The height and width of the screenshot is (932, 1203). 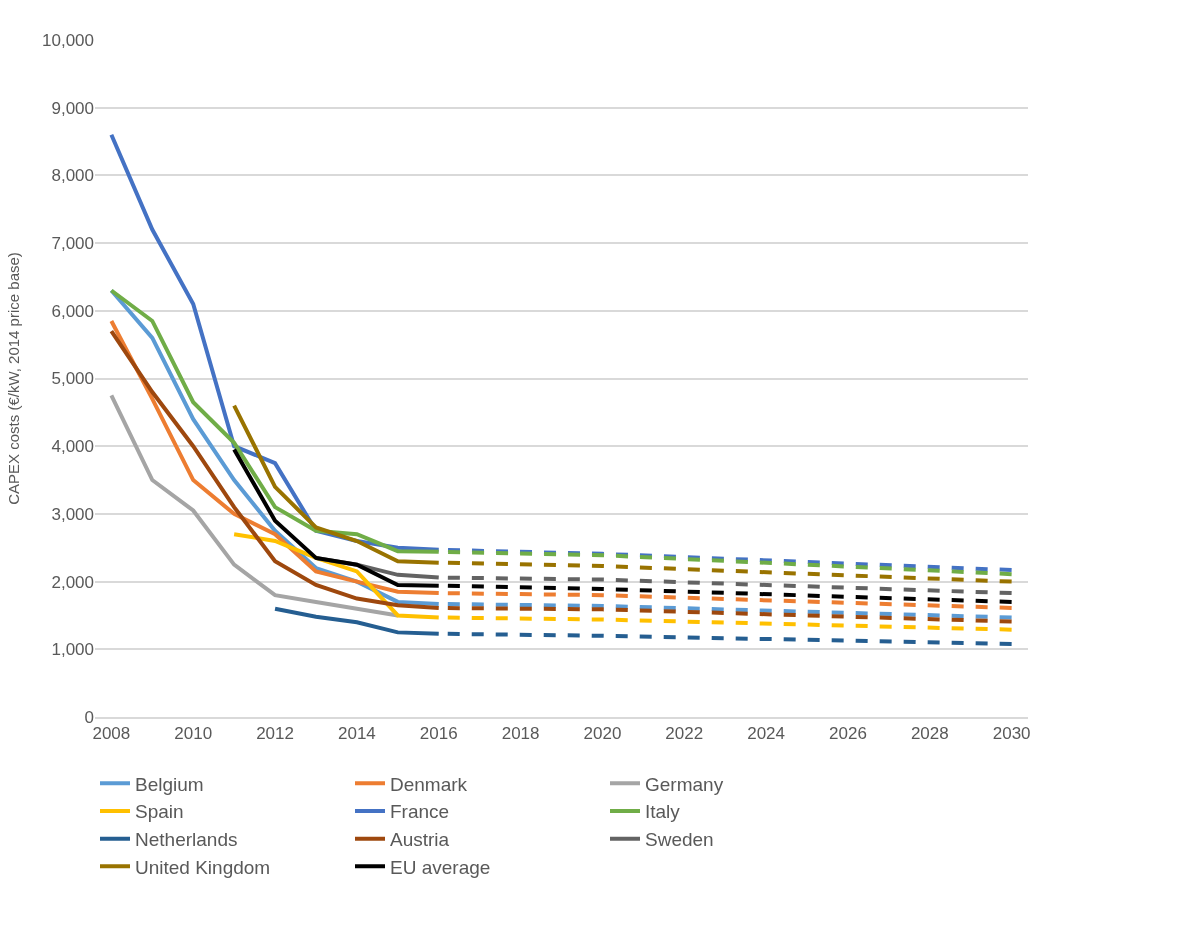 I want to click on legend-label: Netherlands, so click(x=186, y=840).